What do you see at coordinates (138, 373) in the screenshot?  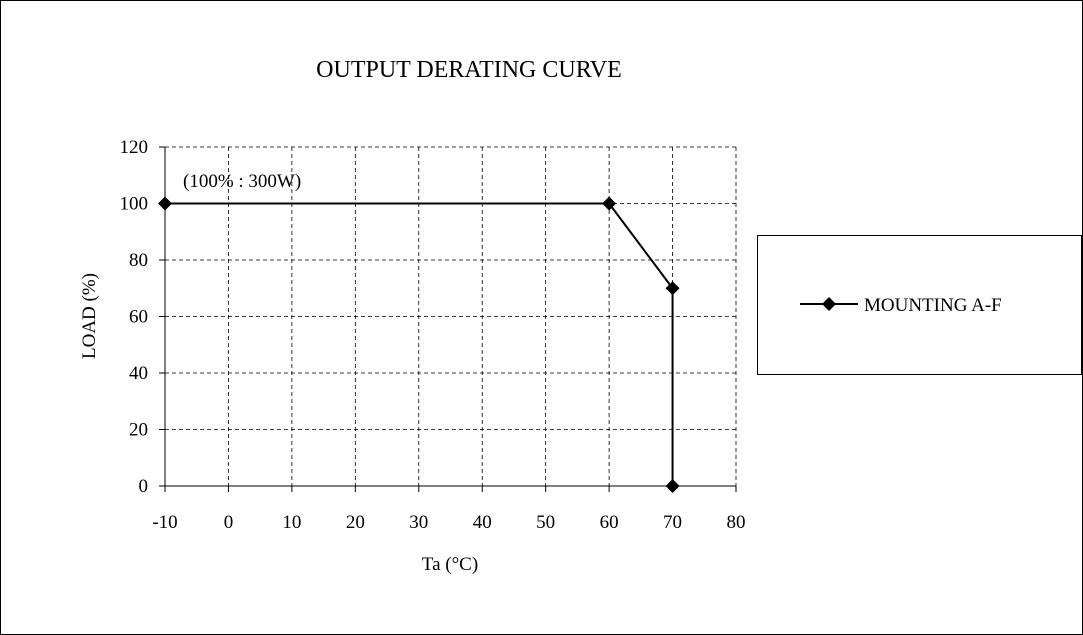 I see `y-tick-label: 40` at bounding box center [138, 373].